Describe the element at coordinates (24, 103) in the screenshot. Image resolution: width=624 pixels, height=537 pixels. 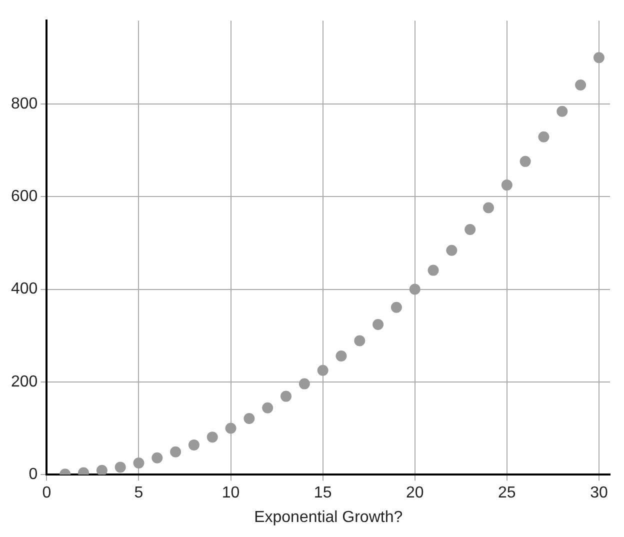
I see `y-tick-label: 800` at that location.